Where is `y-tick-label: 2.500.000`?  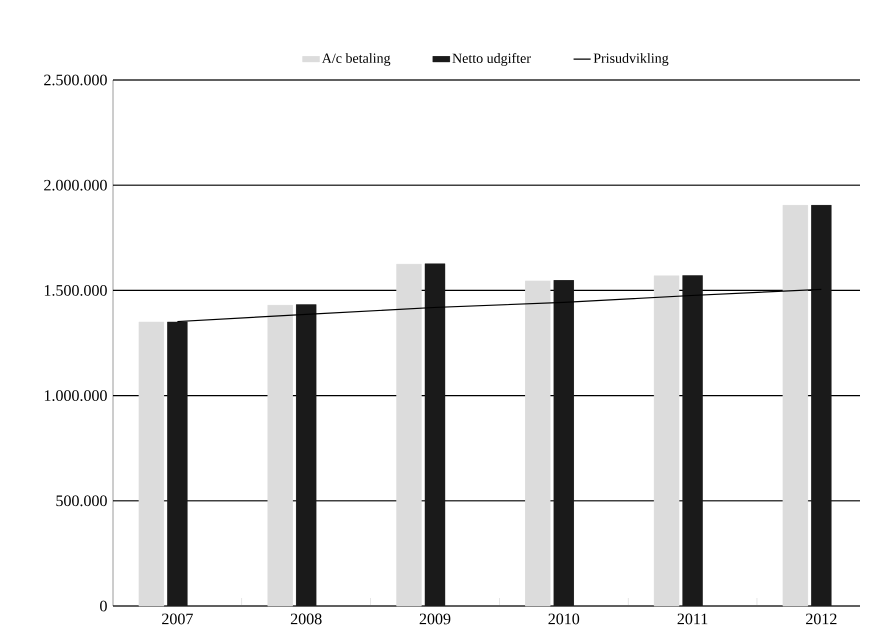
y-tick-label: 2.500.000 is located at coordinates (75, 80).